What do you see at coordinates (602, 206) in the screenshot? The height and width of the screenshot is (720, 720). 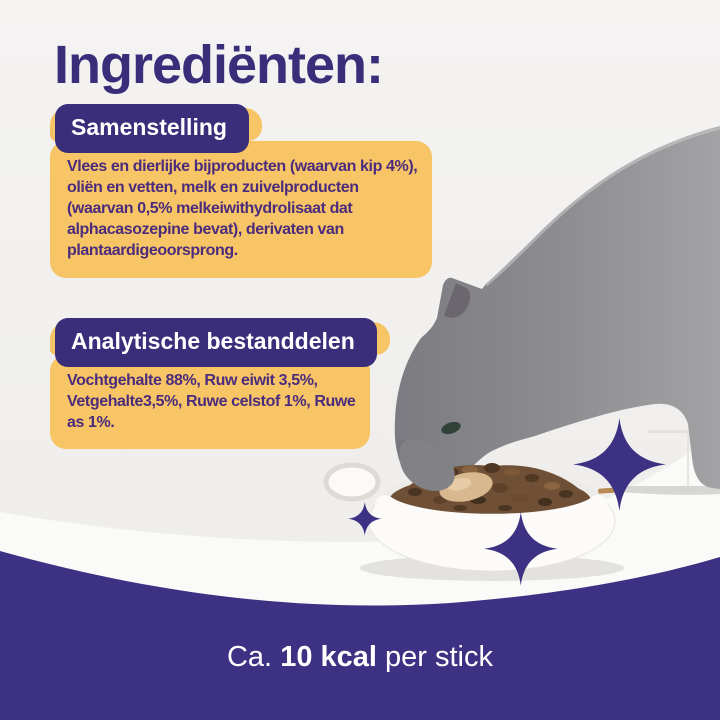 I see `cat-back-highlight` at bounding box center [602, 206].